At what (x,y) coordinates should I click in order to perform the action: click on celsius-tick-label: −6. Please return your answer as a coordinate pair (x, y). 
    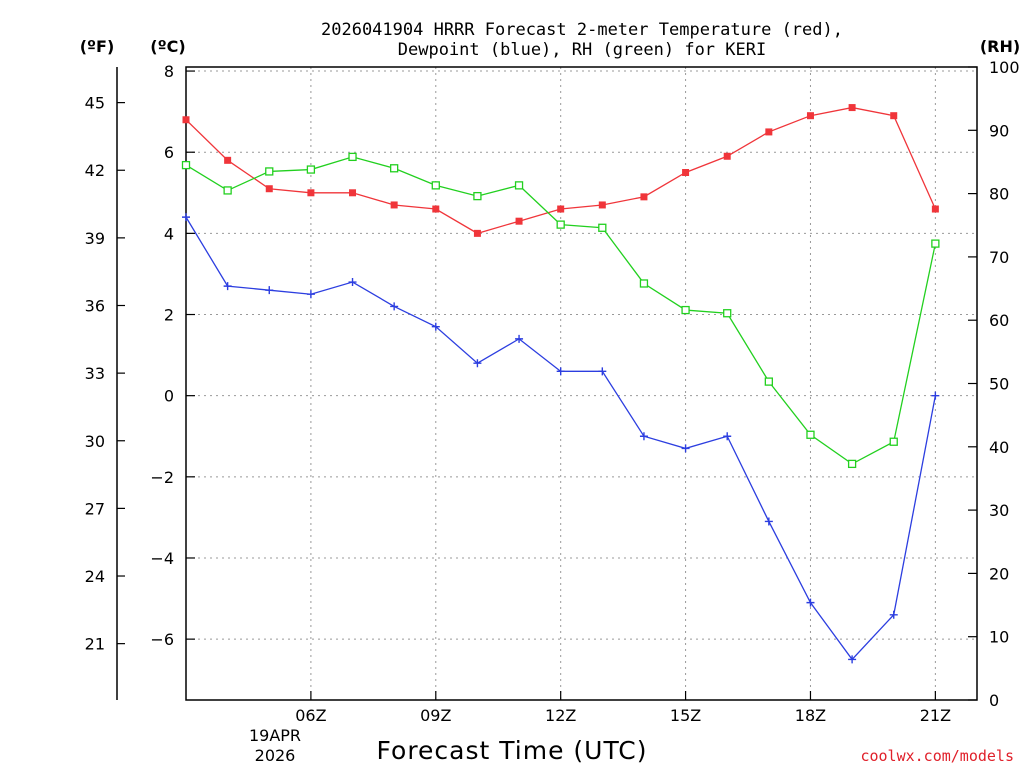
    Looking at the image, I should click on (162, 639).